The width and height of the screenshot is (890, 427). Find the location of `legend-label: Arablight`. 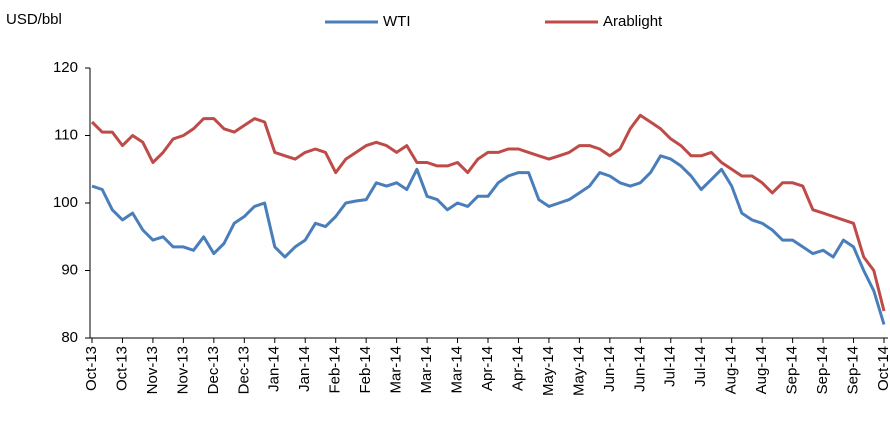

legend-label: Arablight is located at coordinates (633, 21).